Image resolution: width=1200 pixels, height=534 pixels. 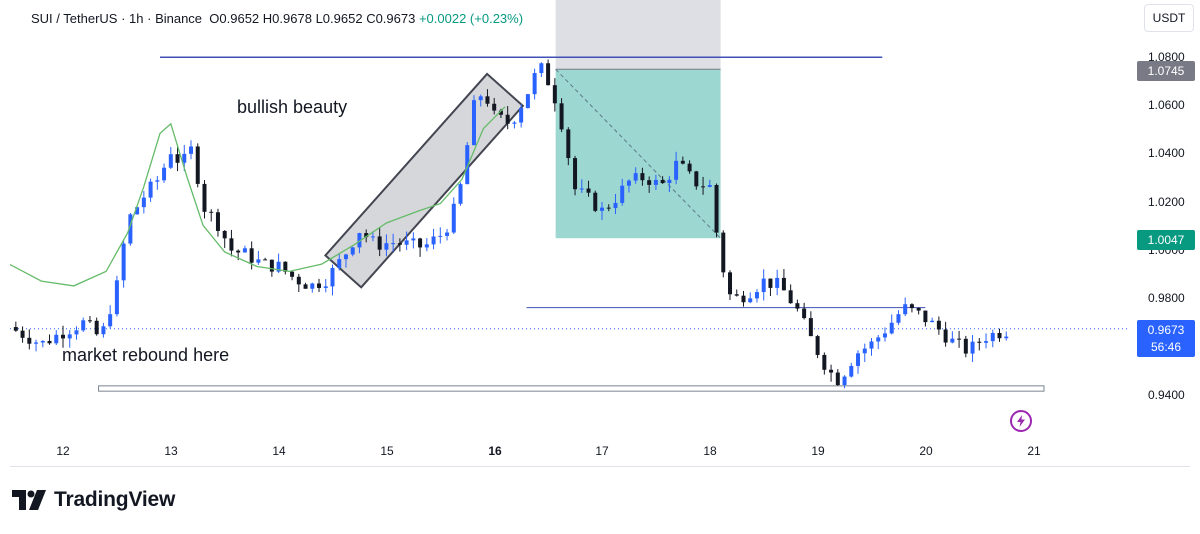 I want to click on support-zone, so click(x=571, y=388).